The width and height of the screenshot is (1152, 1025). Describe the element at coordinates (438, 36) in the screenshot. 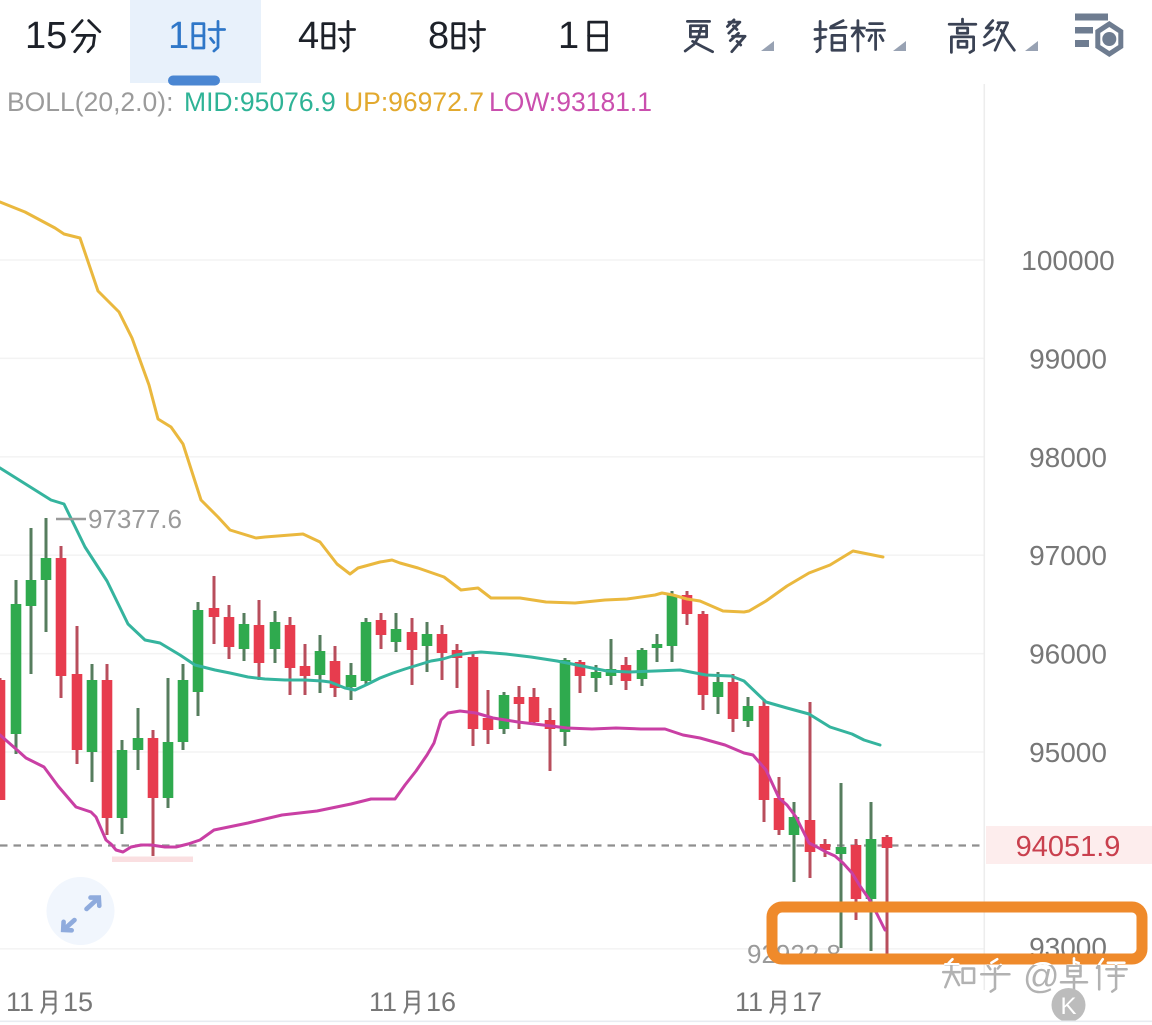

I see `svg-text: 8` at that location.